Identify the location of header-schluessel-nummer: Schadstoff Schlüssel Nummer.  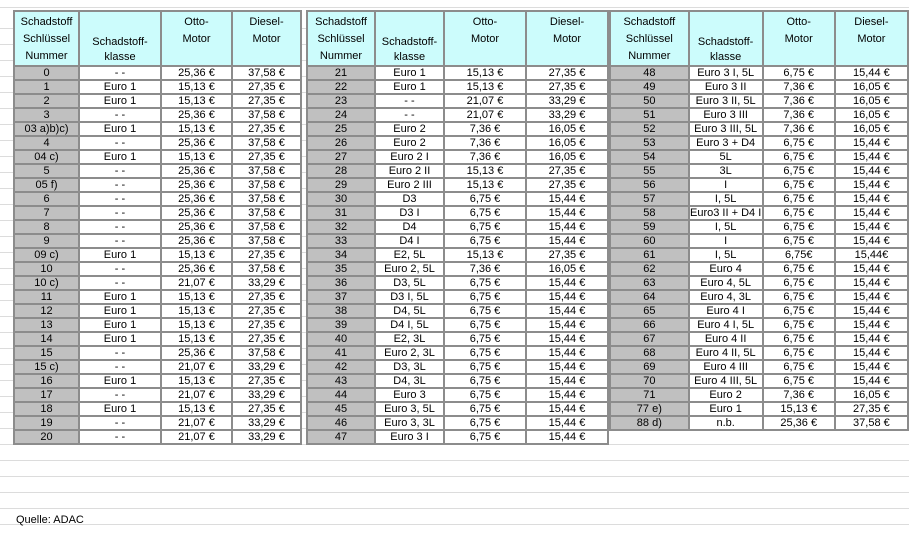
(341, 38).